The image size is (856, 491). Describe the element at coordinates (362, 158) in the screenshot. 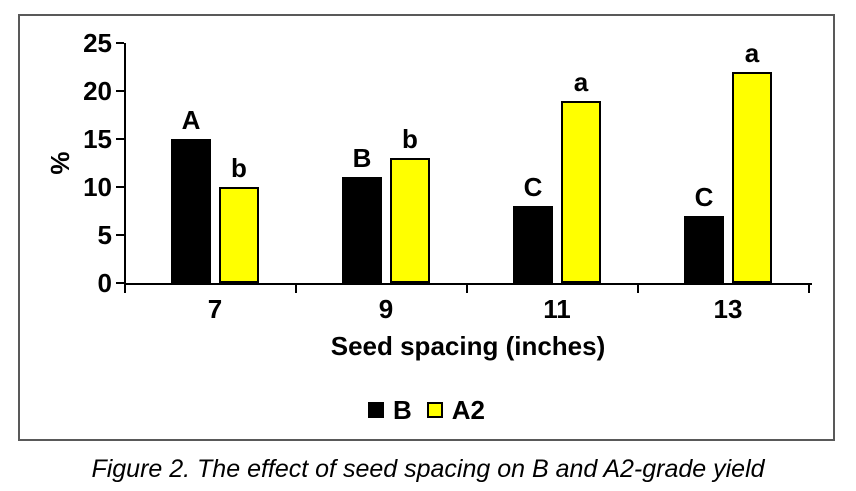

I see `bar-label-b-9: B` at that location.